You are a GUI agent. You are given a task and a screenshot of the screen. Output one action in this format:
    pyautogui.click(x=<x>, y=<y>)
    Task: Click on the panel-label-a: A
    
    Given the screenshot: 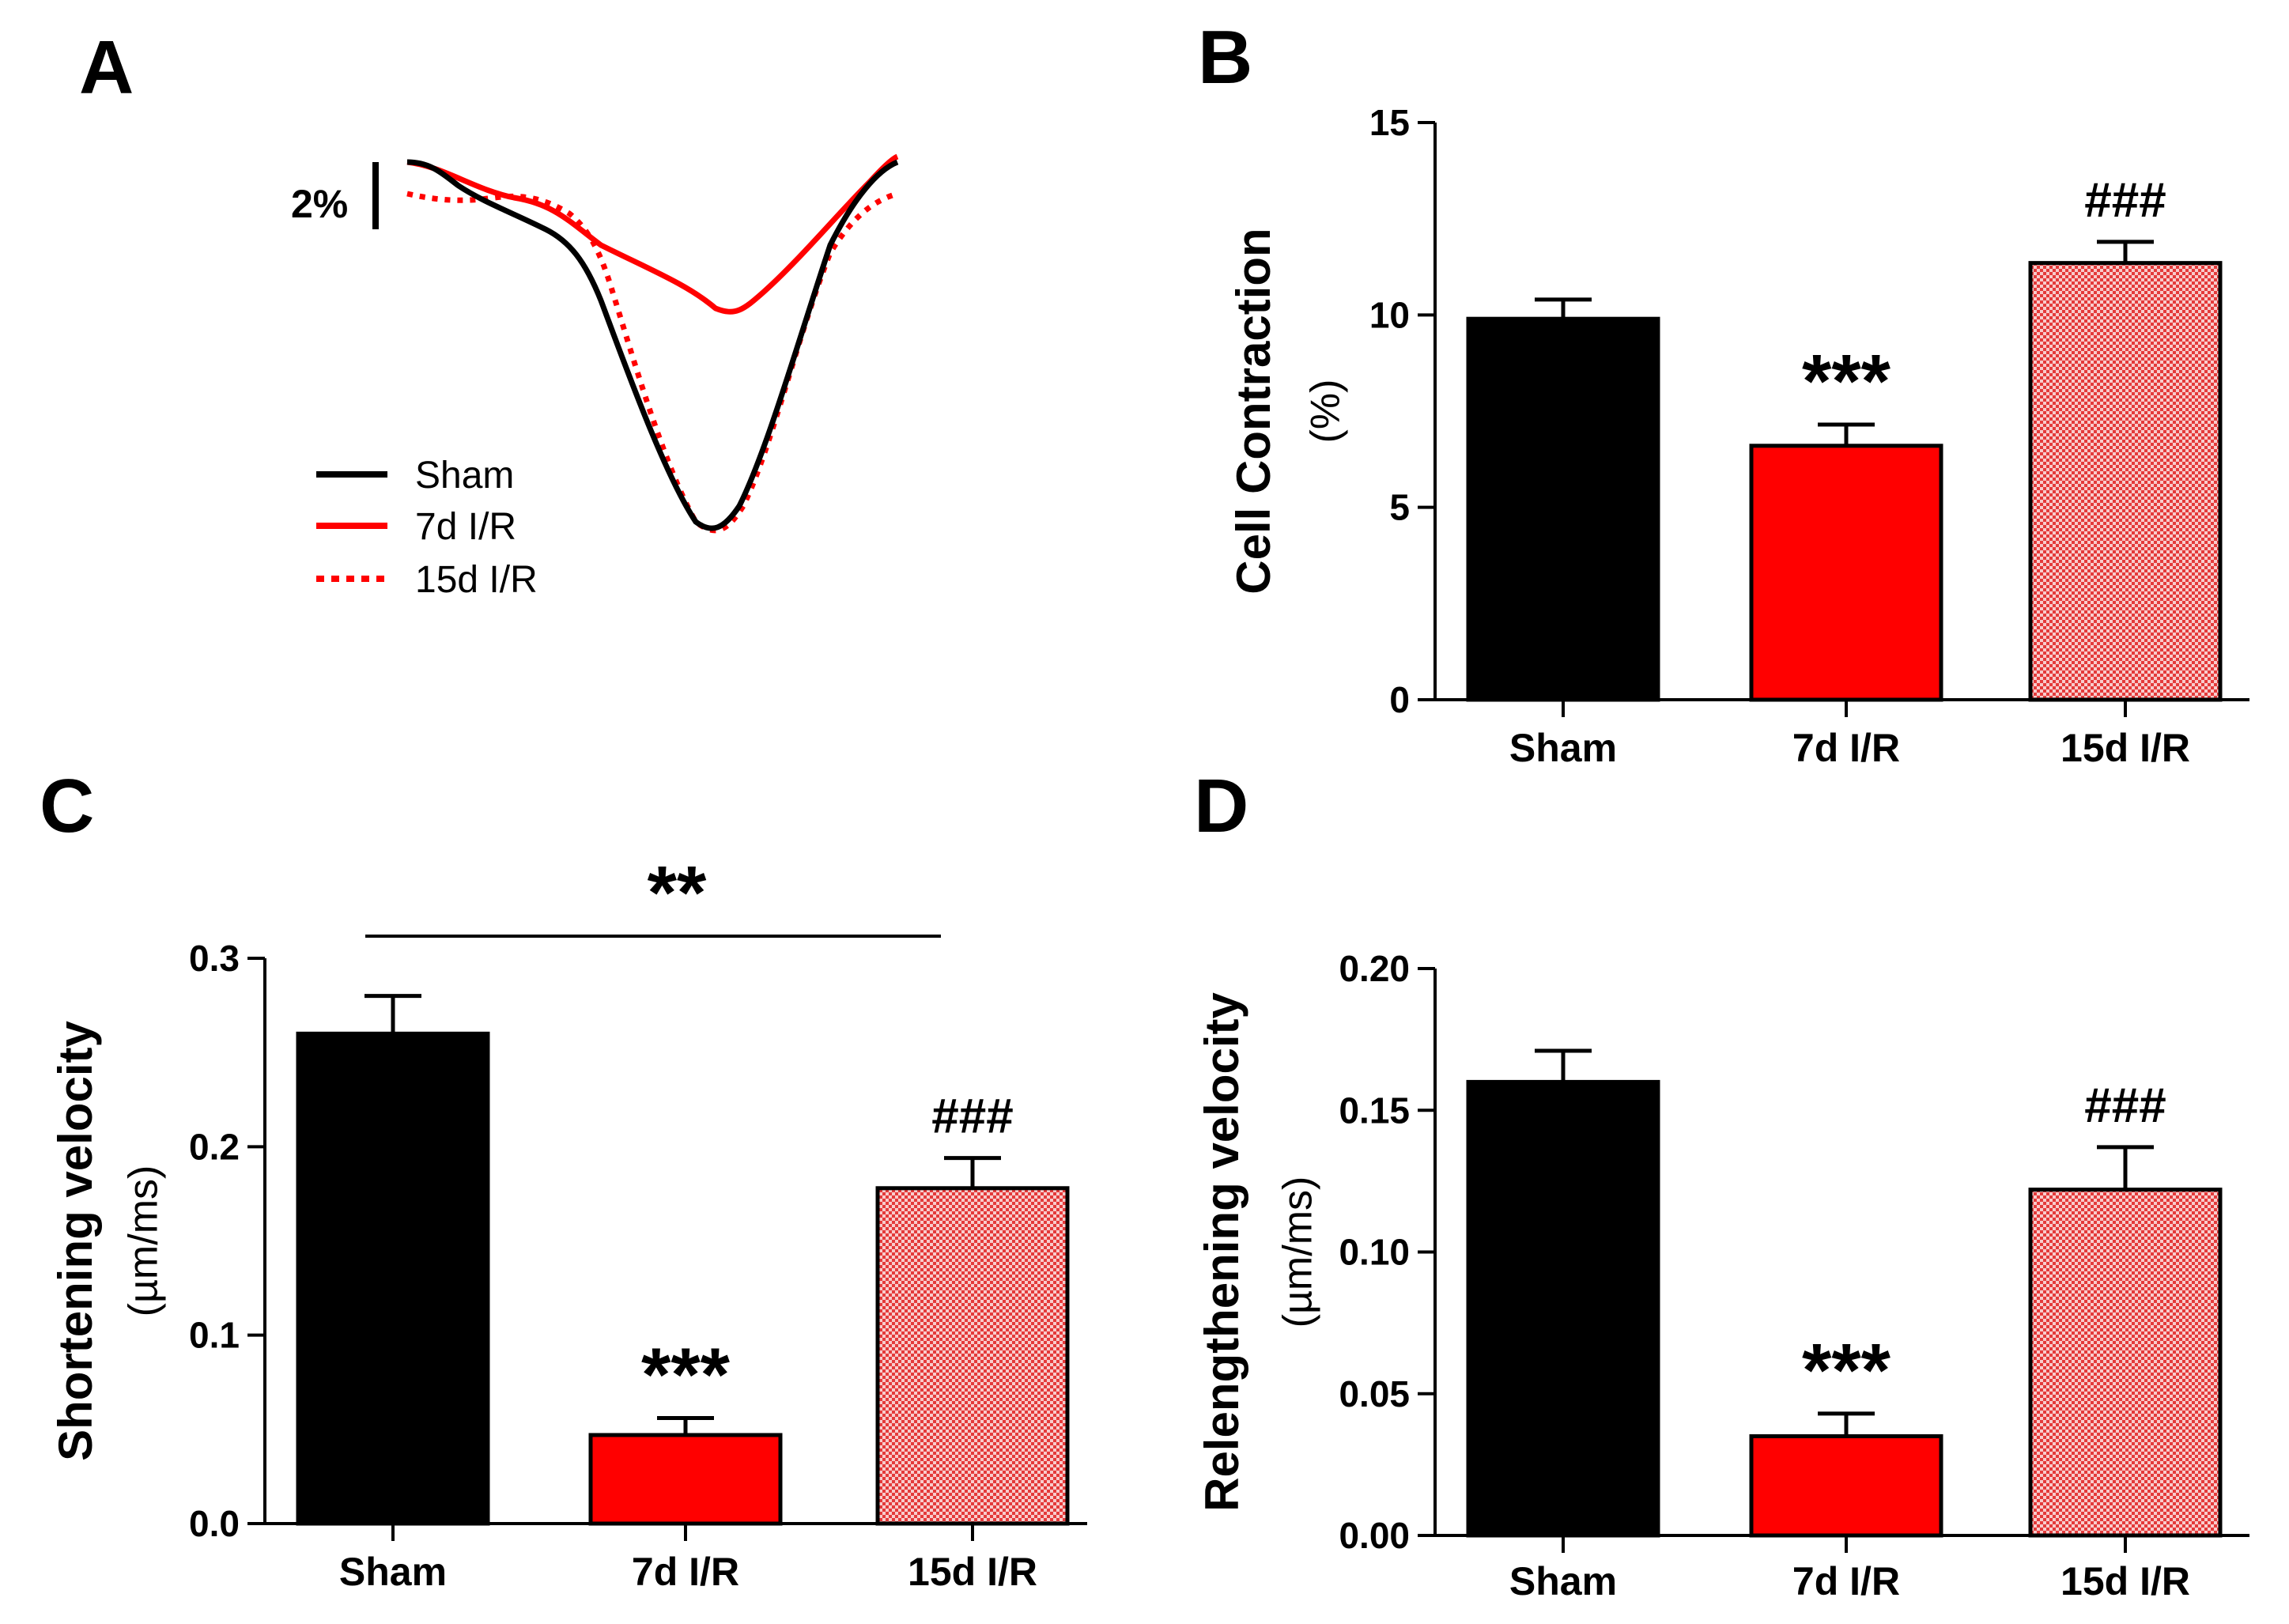 What is the action you would take?
    pyautogui.click(x=106, y=67)
    